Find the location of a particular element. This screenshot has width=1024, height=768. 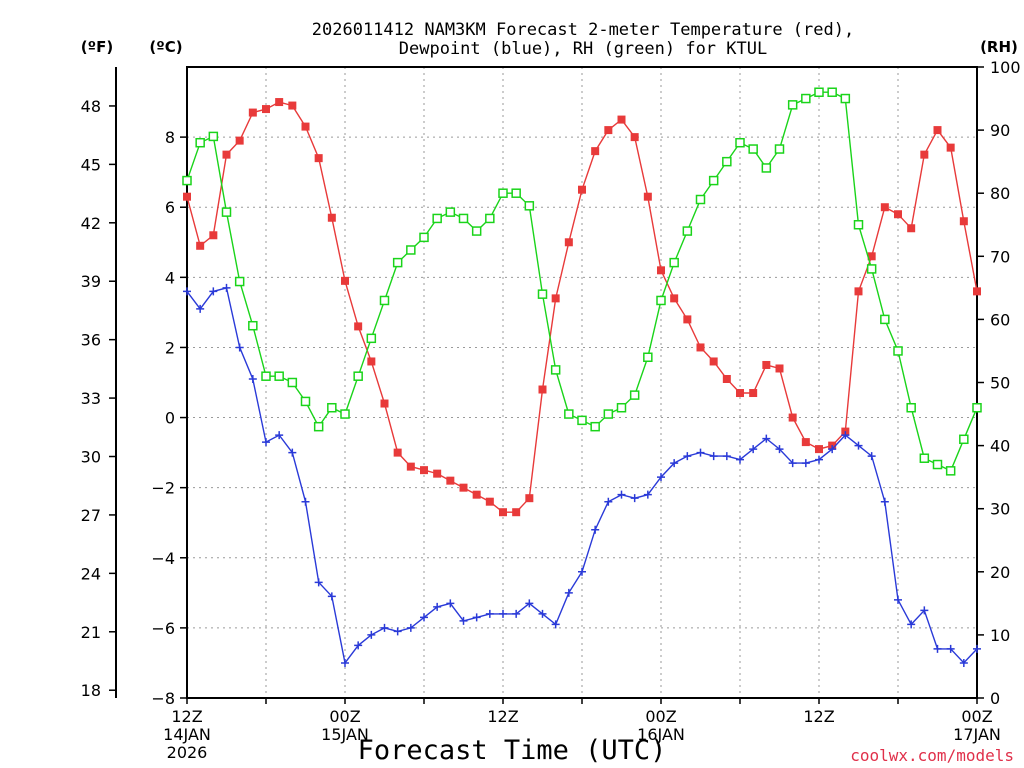

celsius-tick-label: −6 is located at coordinates (163, 628).